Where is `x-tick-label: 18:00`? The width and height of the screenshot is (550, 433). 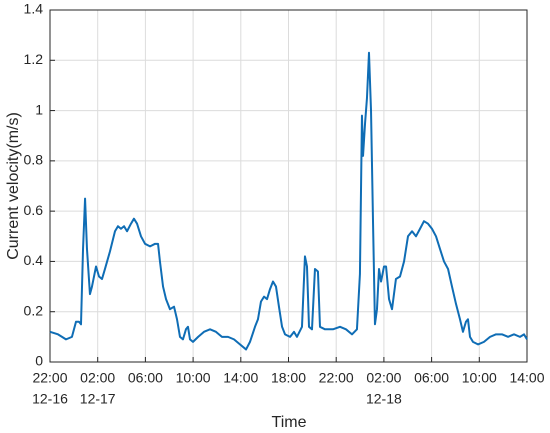 x-tick-label: 18:00 is located at coordinates (288, 378).